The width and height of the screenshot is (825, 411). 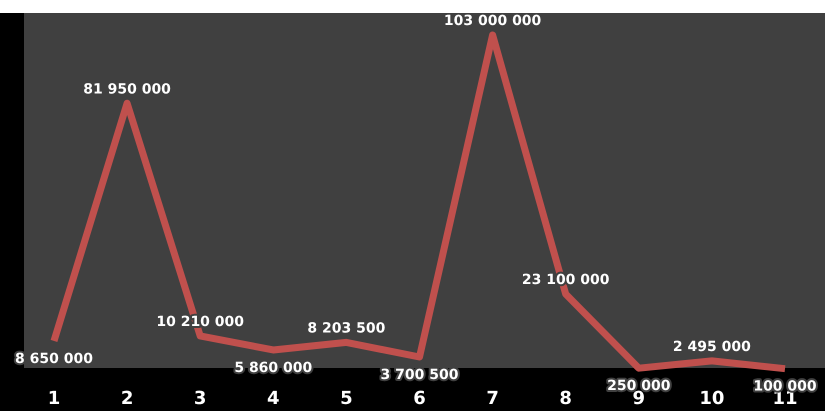 What do you see at coordinates (127, 398) in the screenshot?
I see `x-tick-label: 2` at bounding box center [127, 398].